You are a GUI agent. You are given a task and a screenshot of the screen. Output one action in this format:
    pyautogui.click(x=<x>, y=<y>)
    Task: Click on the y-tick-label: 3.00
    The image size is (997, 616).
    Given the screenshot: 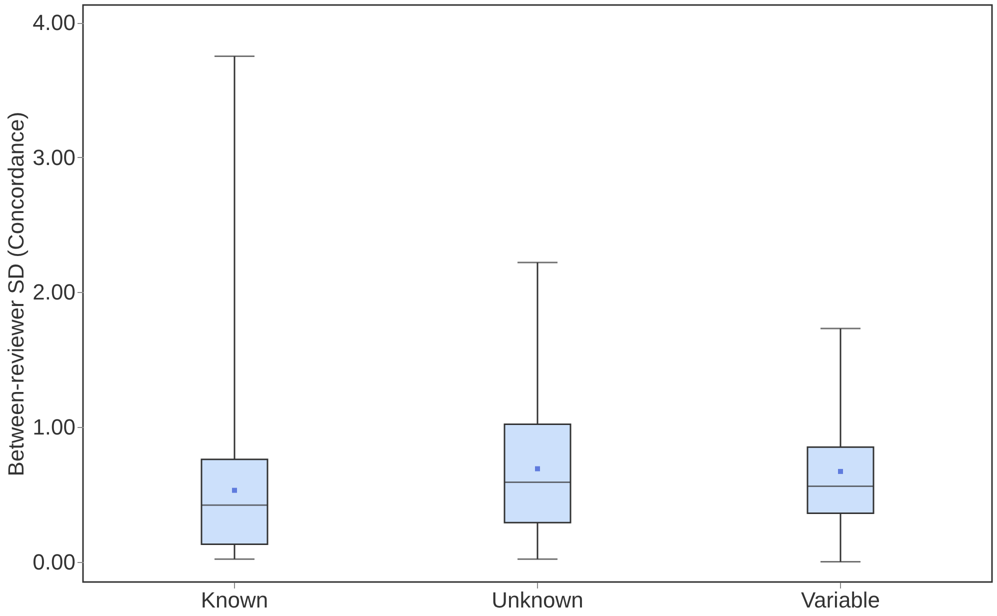 What is the action you would take?
    pyautogui.click(x=54, y=157)
    